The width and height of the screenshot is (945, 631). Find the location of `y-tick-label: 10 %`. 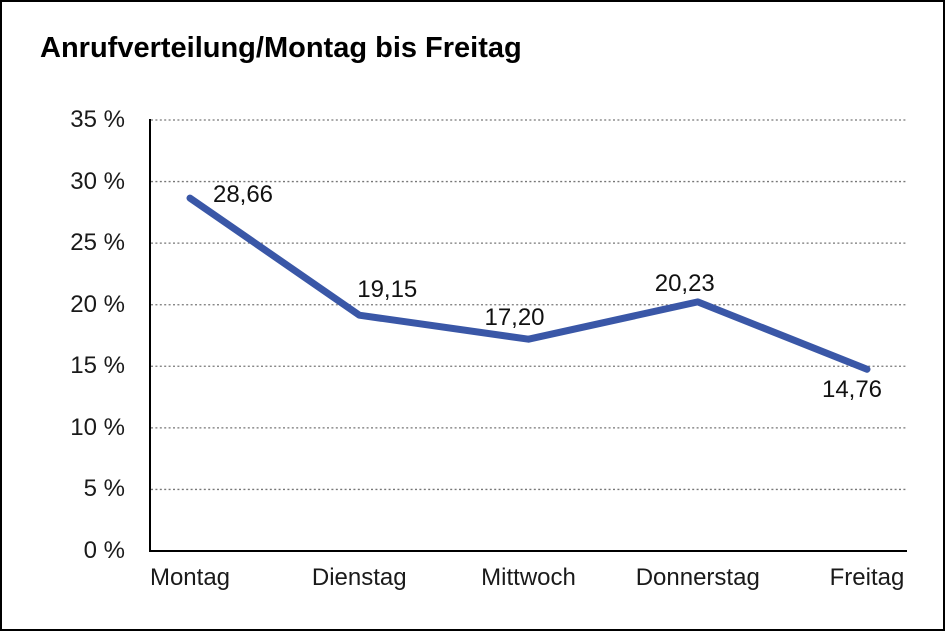

y-tick-label: 10 % is located at coordinates (97, 427).